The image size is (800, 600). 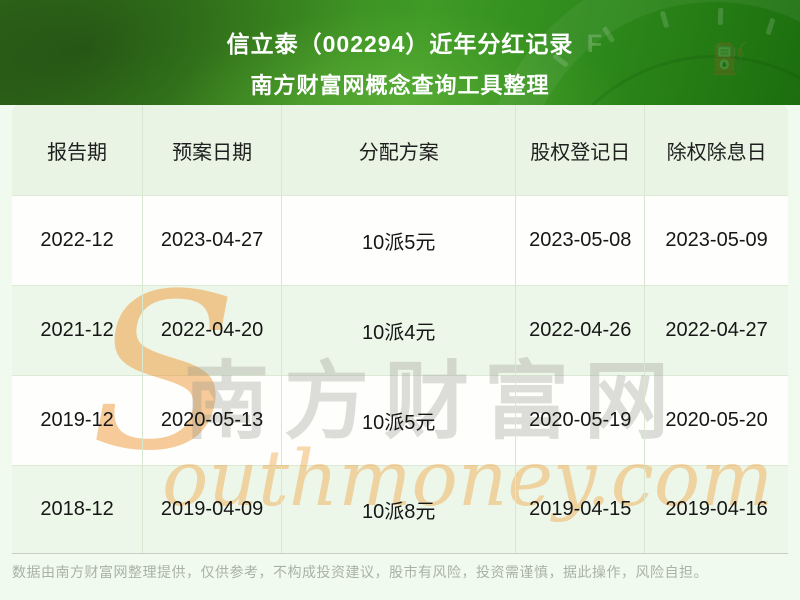 I want to click on table-cell: 2019-04-16, so click(x=716, y=509).